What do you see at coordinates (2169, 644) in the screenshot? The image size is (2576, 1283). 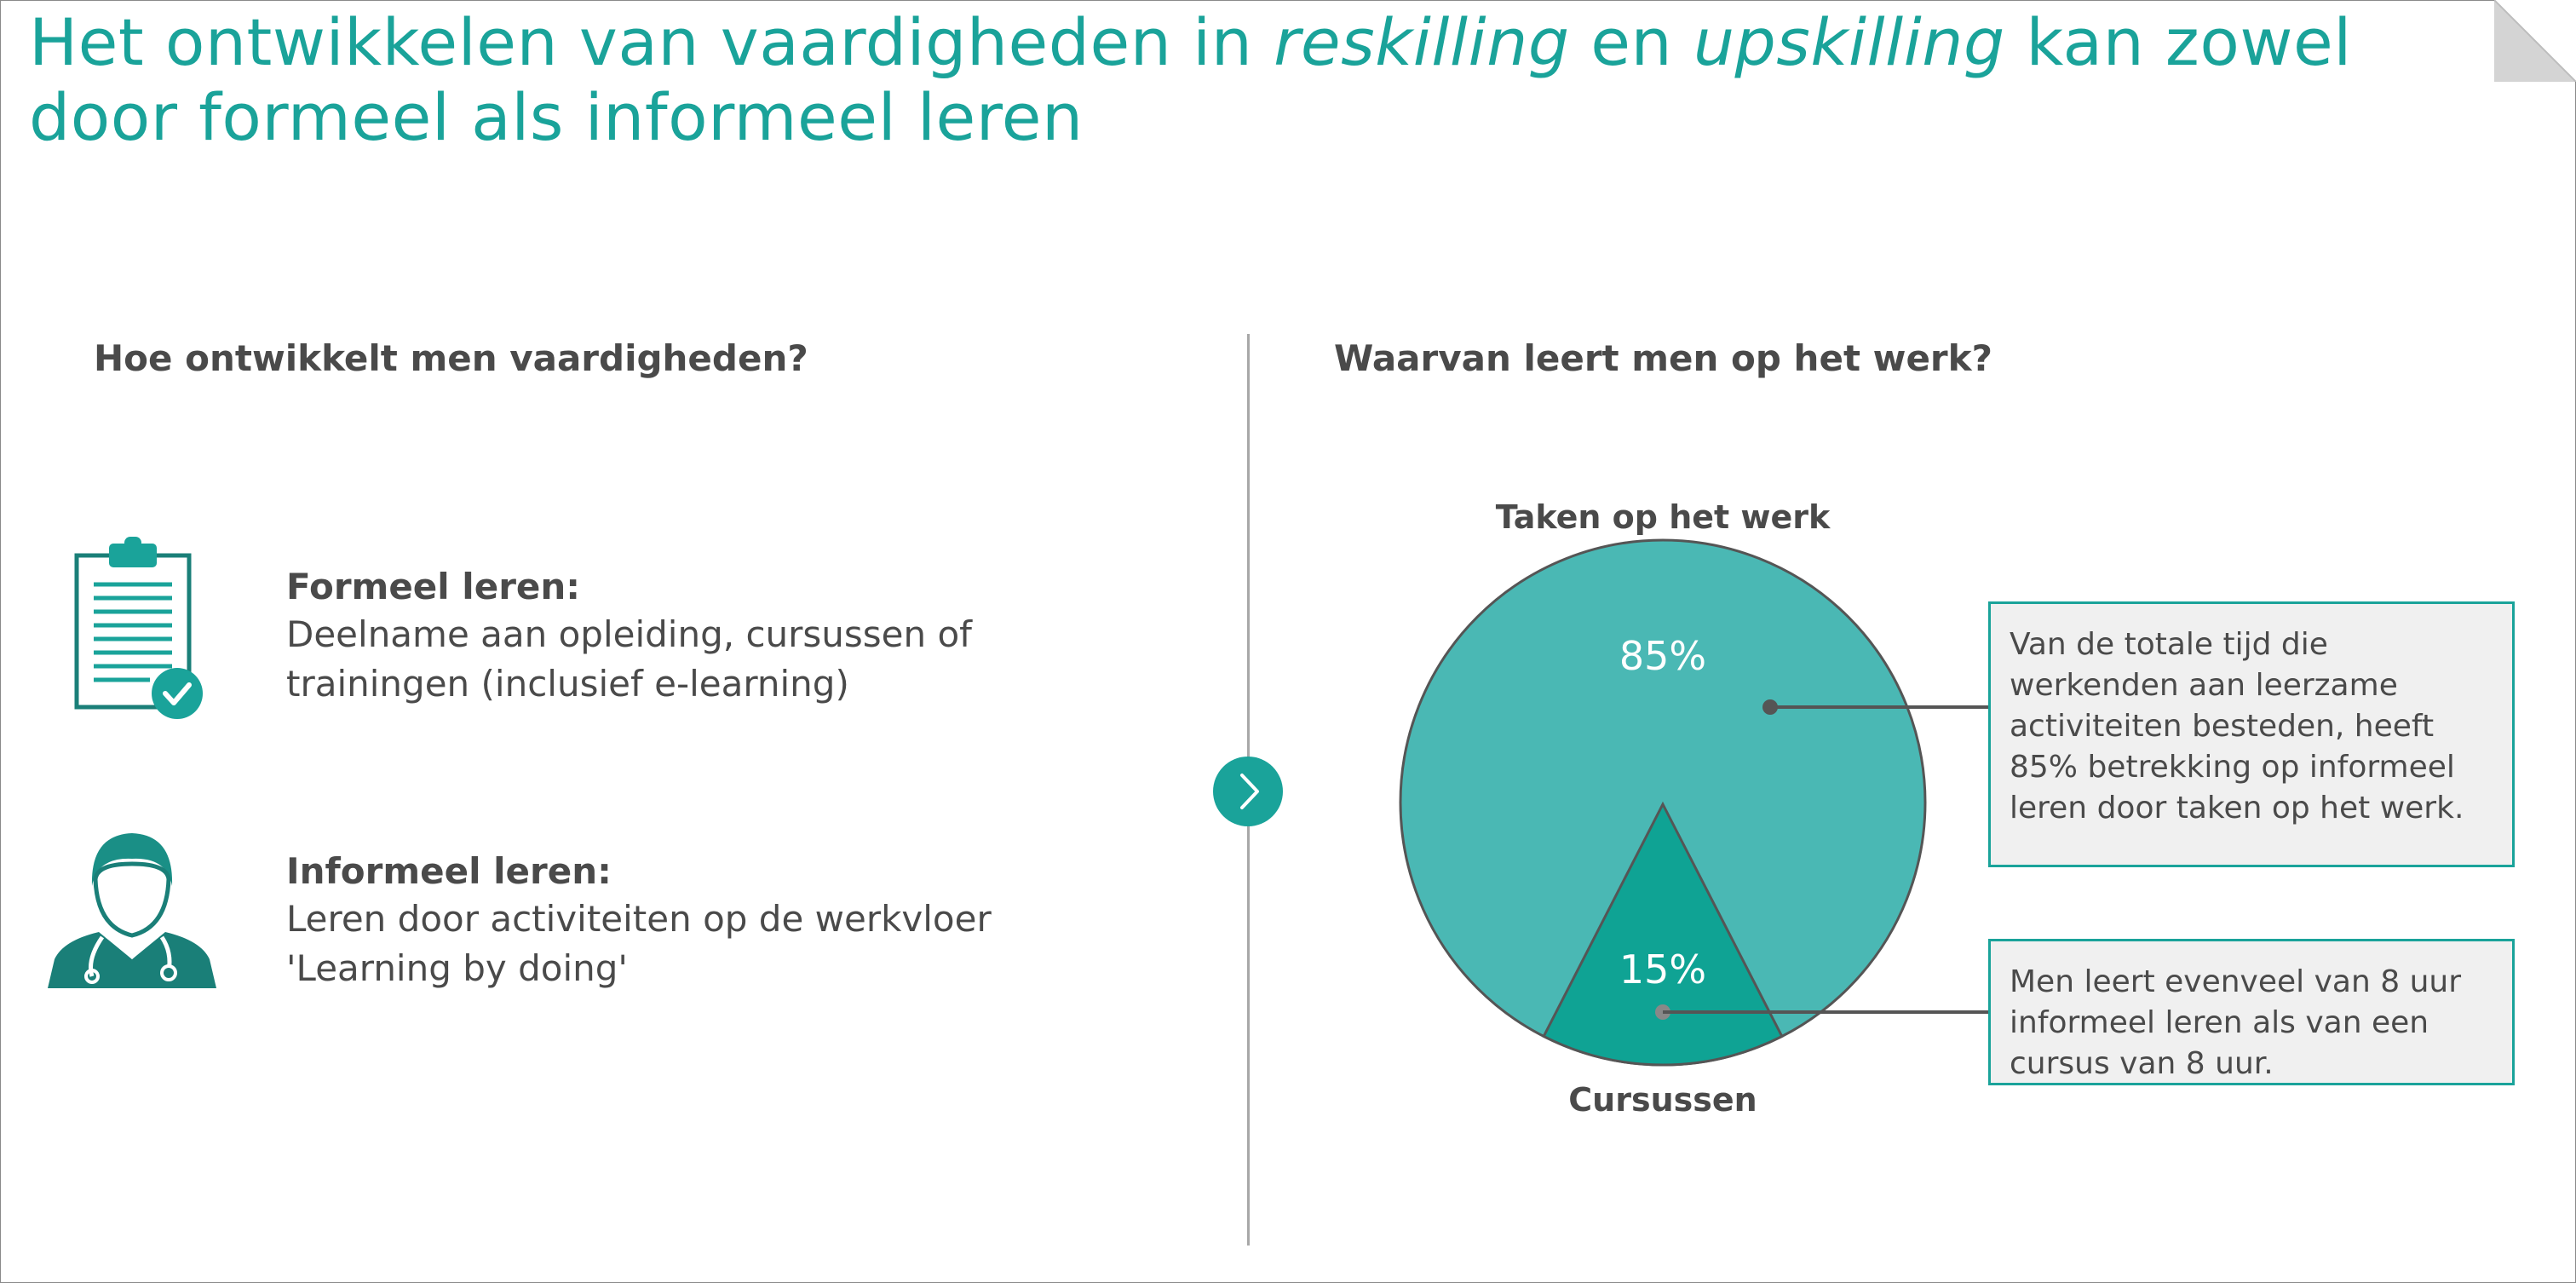 I see `callout-top-line: Van de totale tijd die` at bounding box center [2169, 644].